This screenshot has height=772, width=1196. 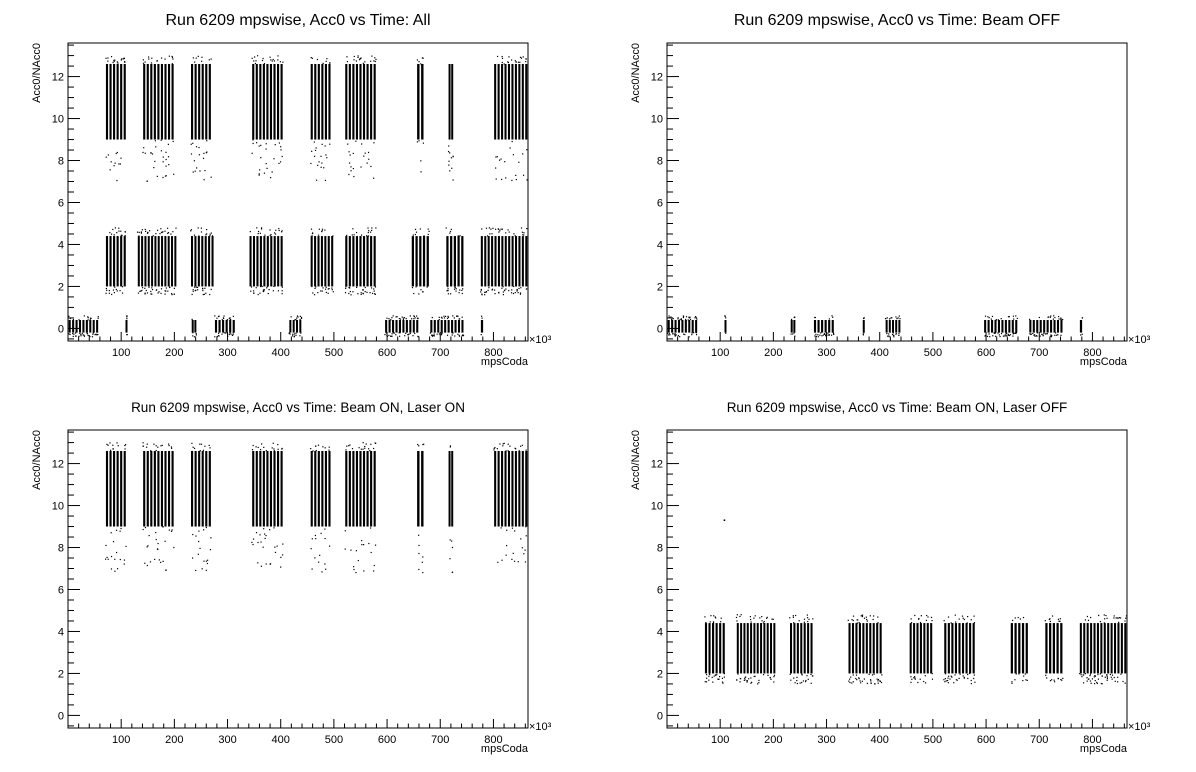 I want to click on data-points, so click(x=316, y=508).